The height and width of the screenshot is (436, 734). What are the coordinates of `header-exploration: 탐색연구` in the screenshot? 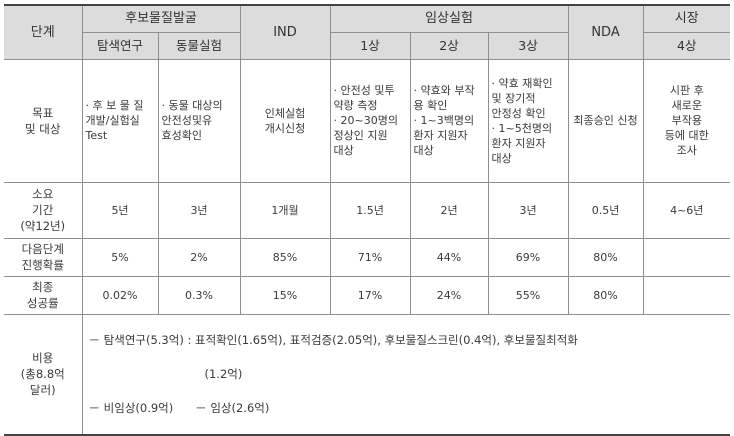 It's located at (120, 45).